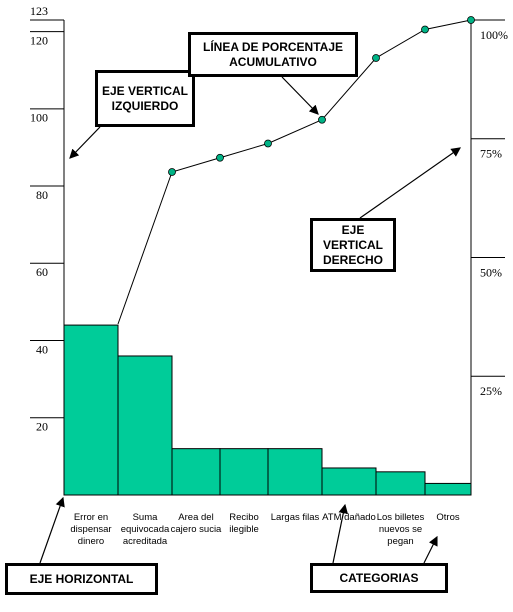 Image resolution: width=513 pixels, height=612 pixels. I want to click on y-tick-label: 123, so click(39, 11).